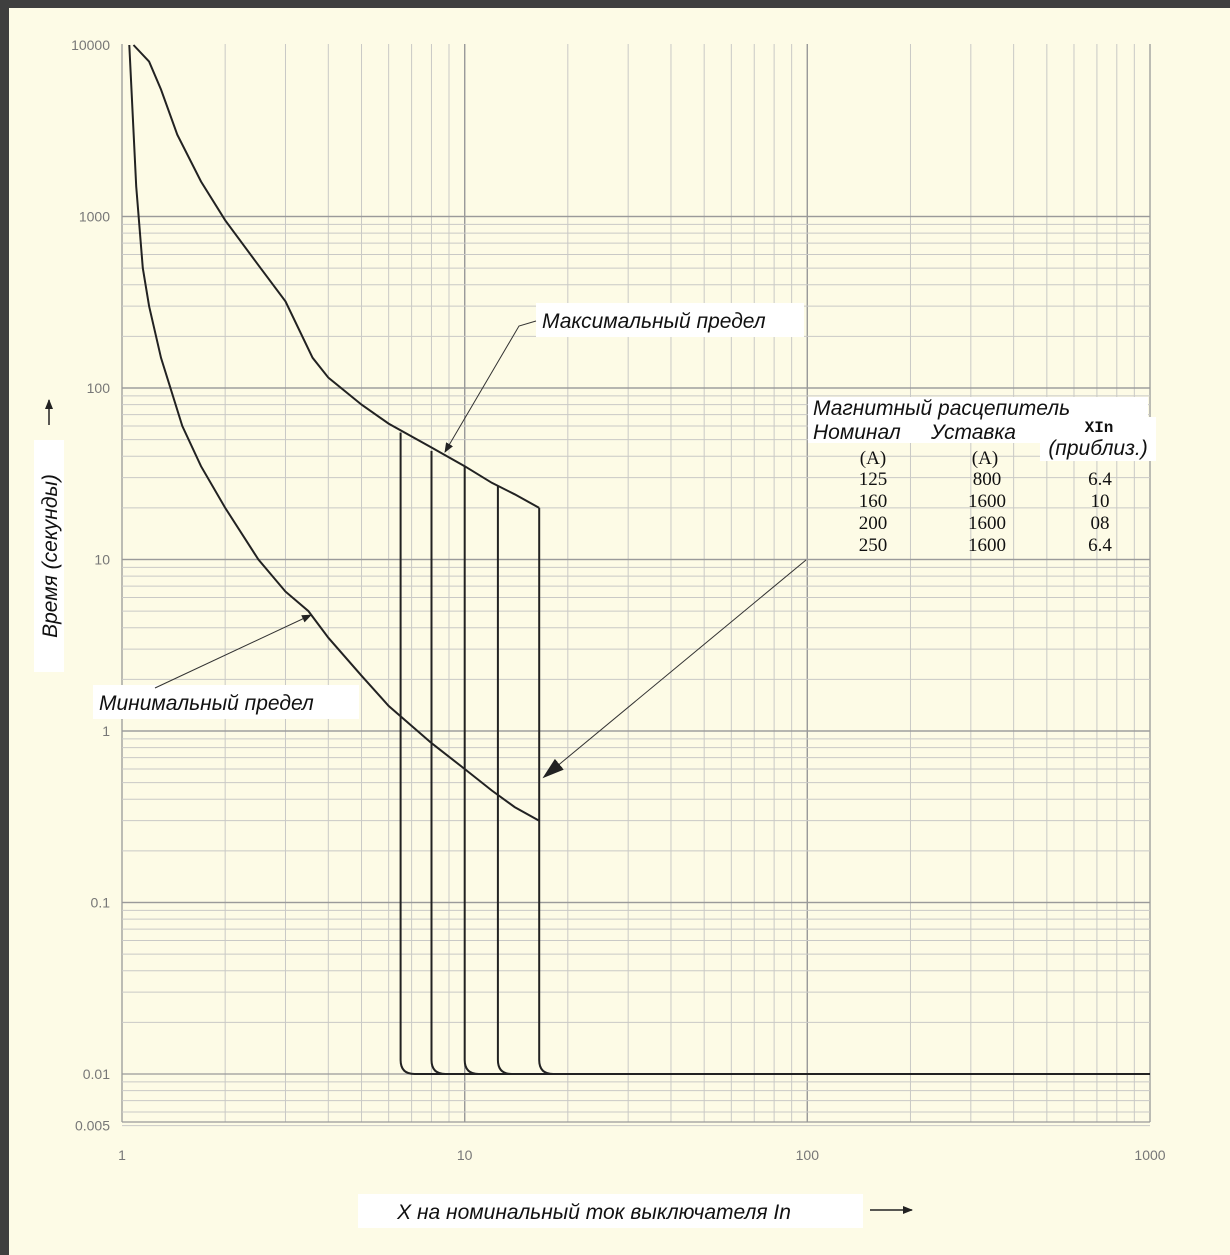  Describe the element at coordinates (465, 1155) in the screenshot. I see `x-tick-label: 10` at that location.